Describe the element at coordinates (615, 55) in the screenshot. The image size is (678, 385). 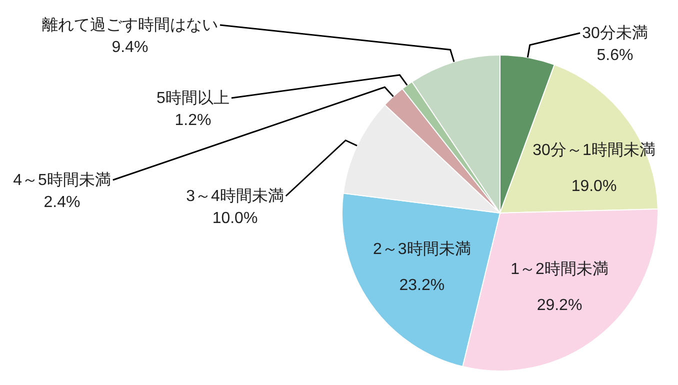
I see `data-label: 5.6%` at that location.